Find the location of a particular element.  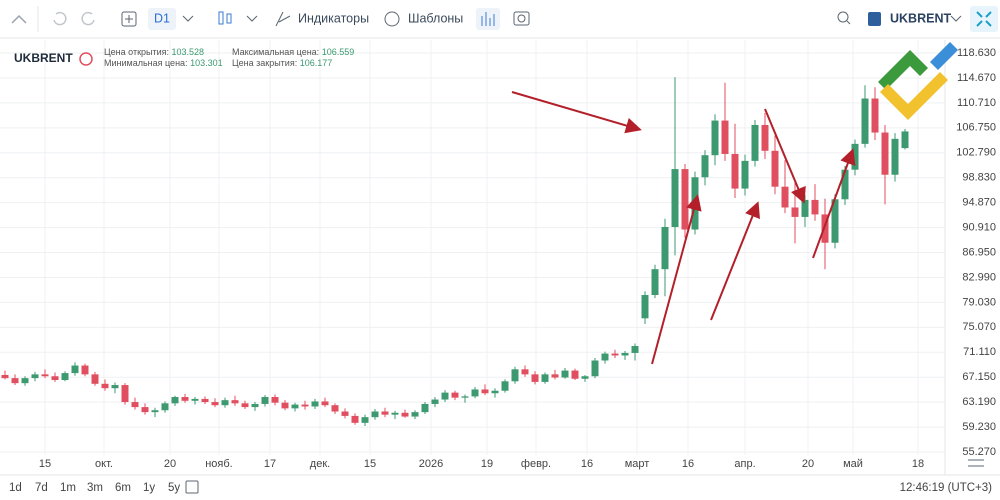

high-title: Максимальная цена: is located at coordinates (275, 52).